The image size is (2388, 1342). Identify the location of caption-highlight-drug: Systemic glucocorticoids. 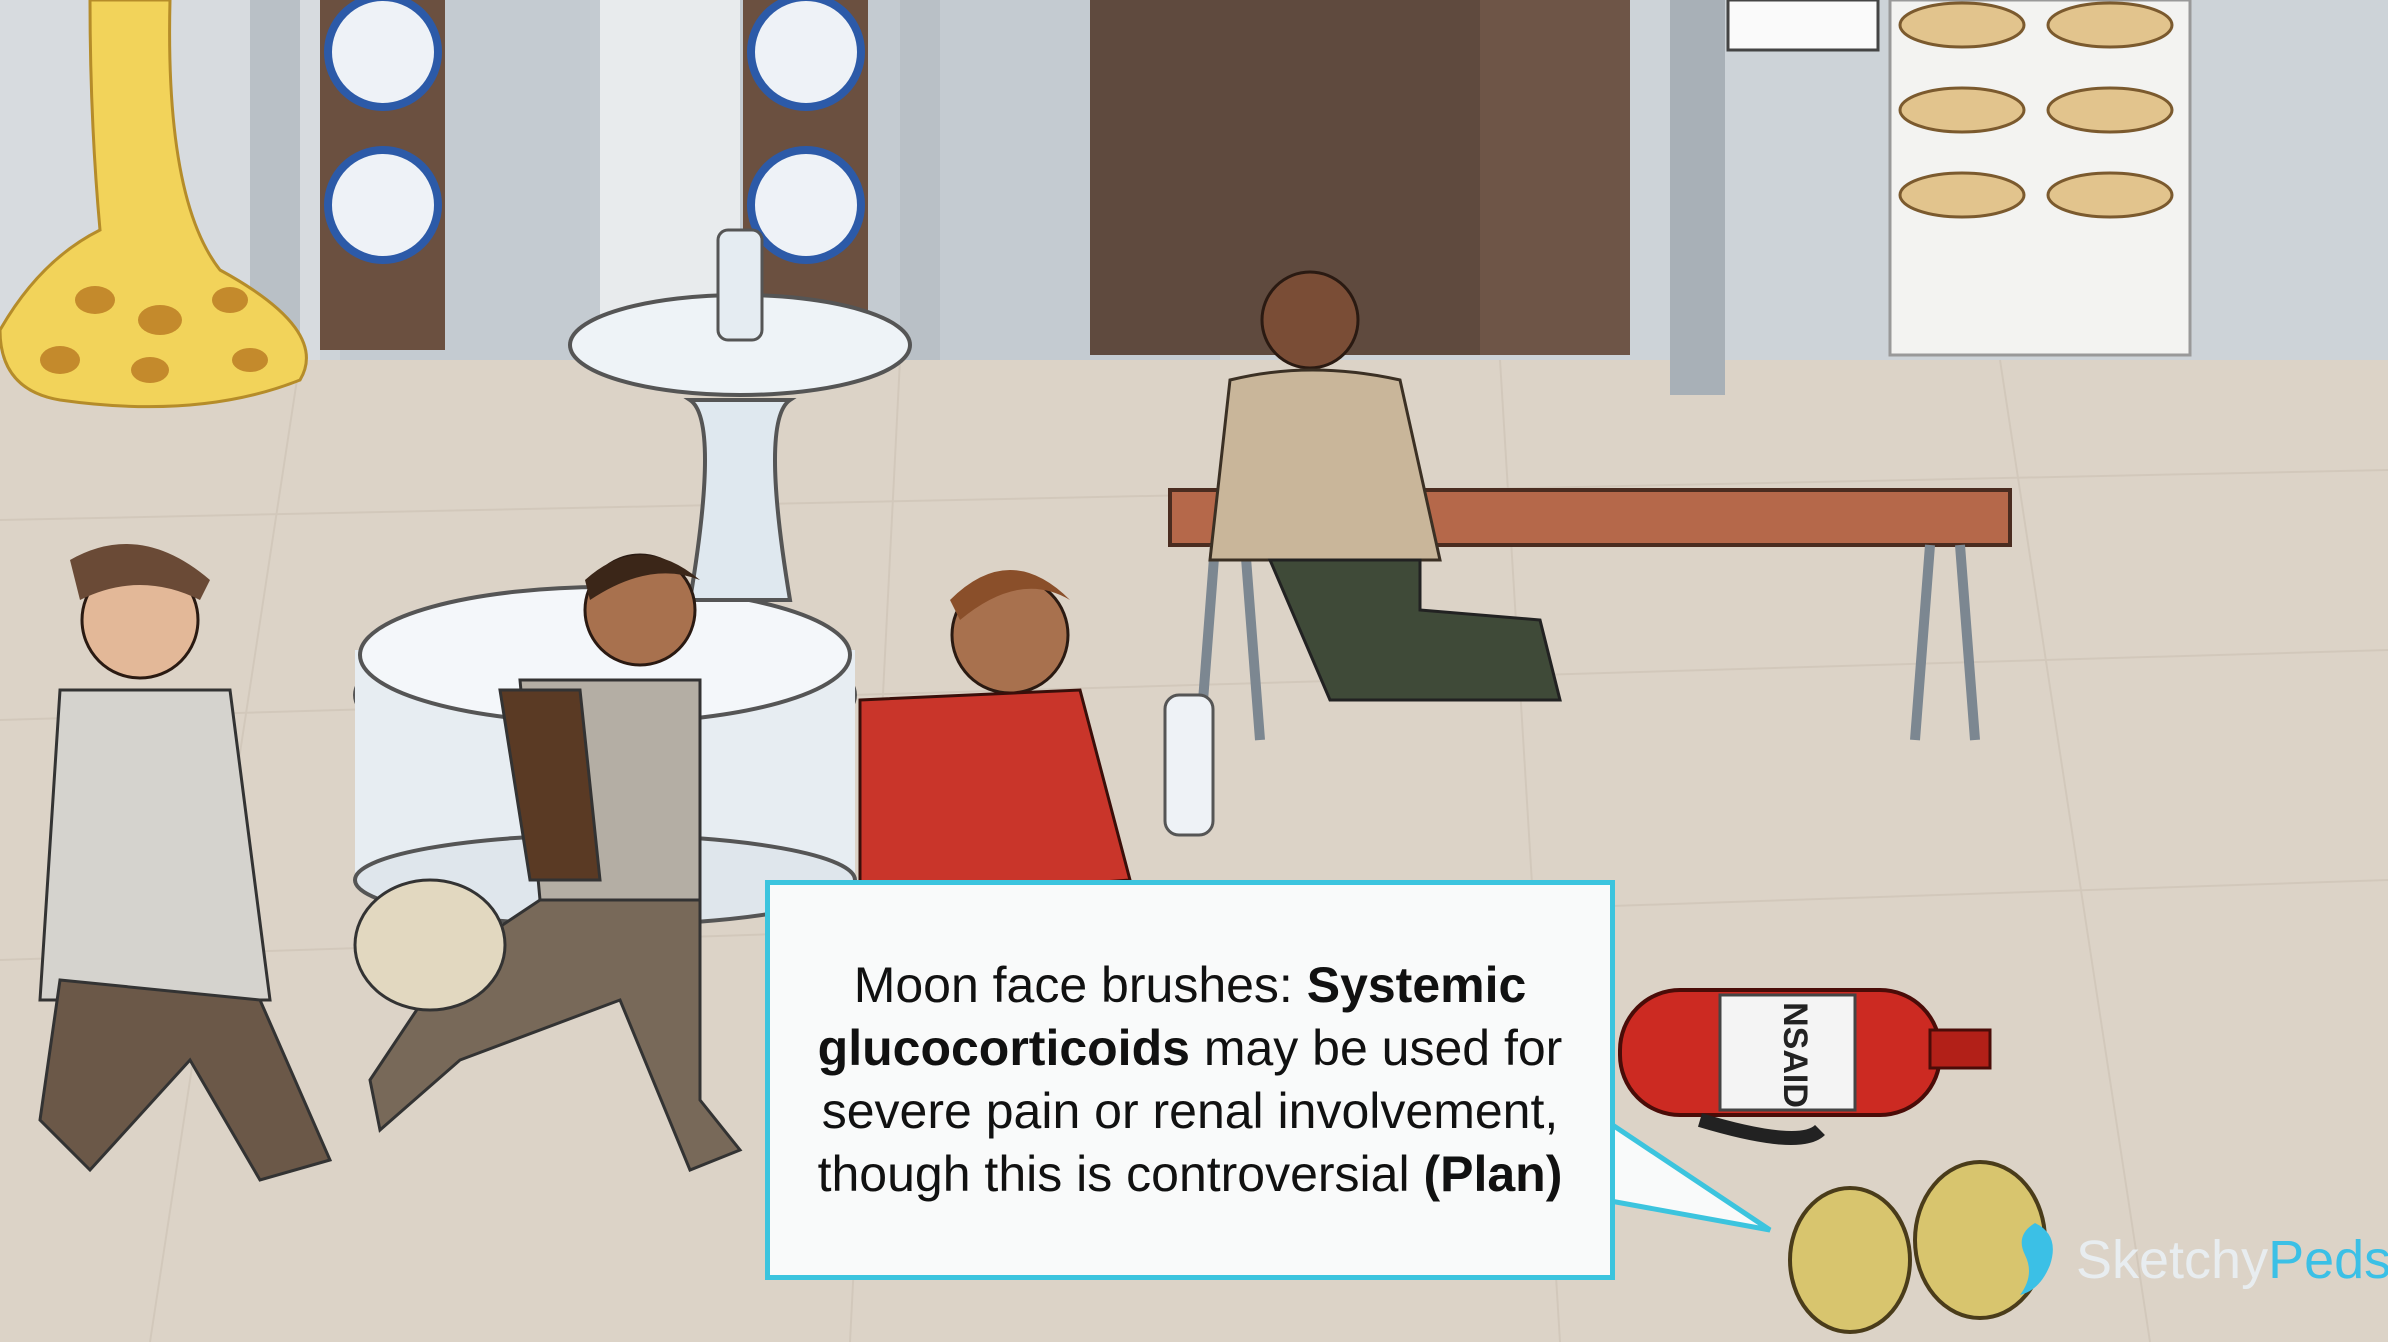
(1172, 1016).